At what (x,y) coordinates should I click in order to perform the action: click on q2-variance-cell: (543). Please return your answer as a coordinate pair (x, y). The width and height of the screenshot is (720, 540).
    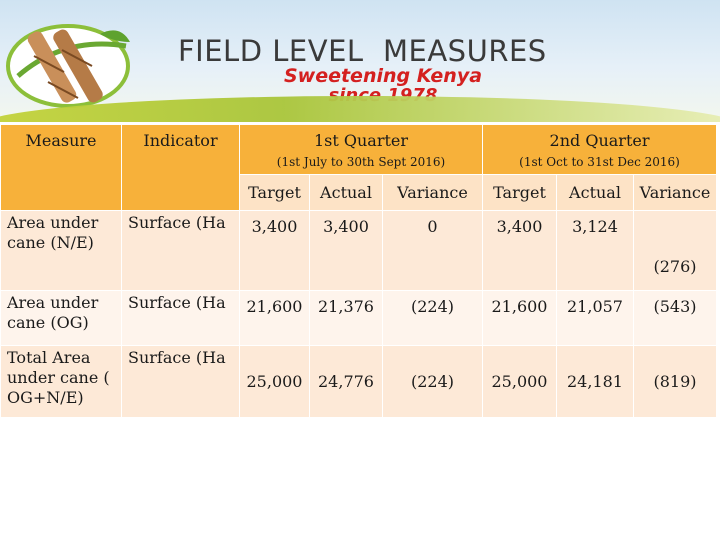
    Looking at the image, I should click on (675, 318).